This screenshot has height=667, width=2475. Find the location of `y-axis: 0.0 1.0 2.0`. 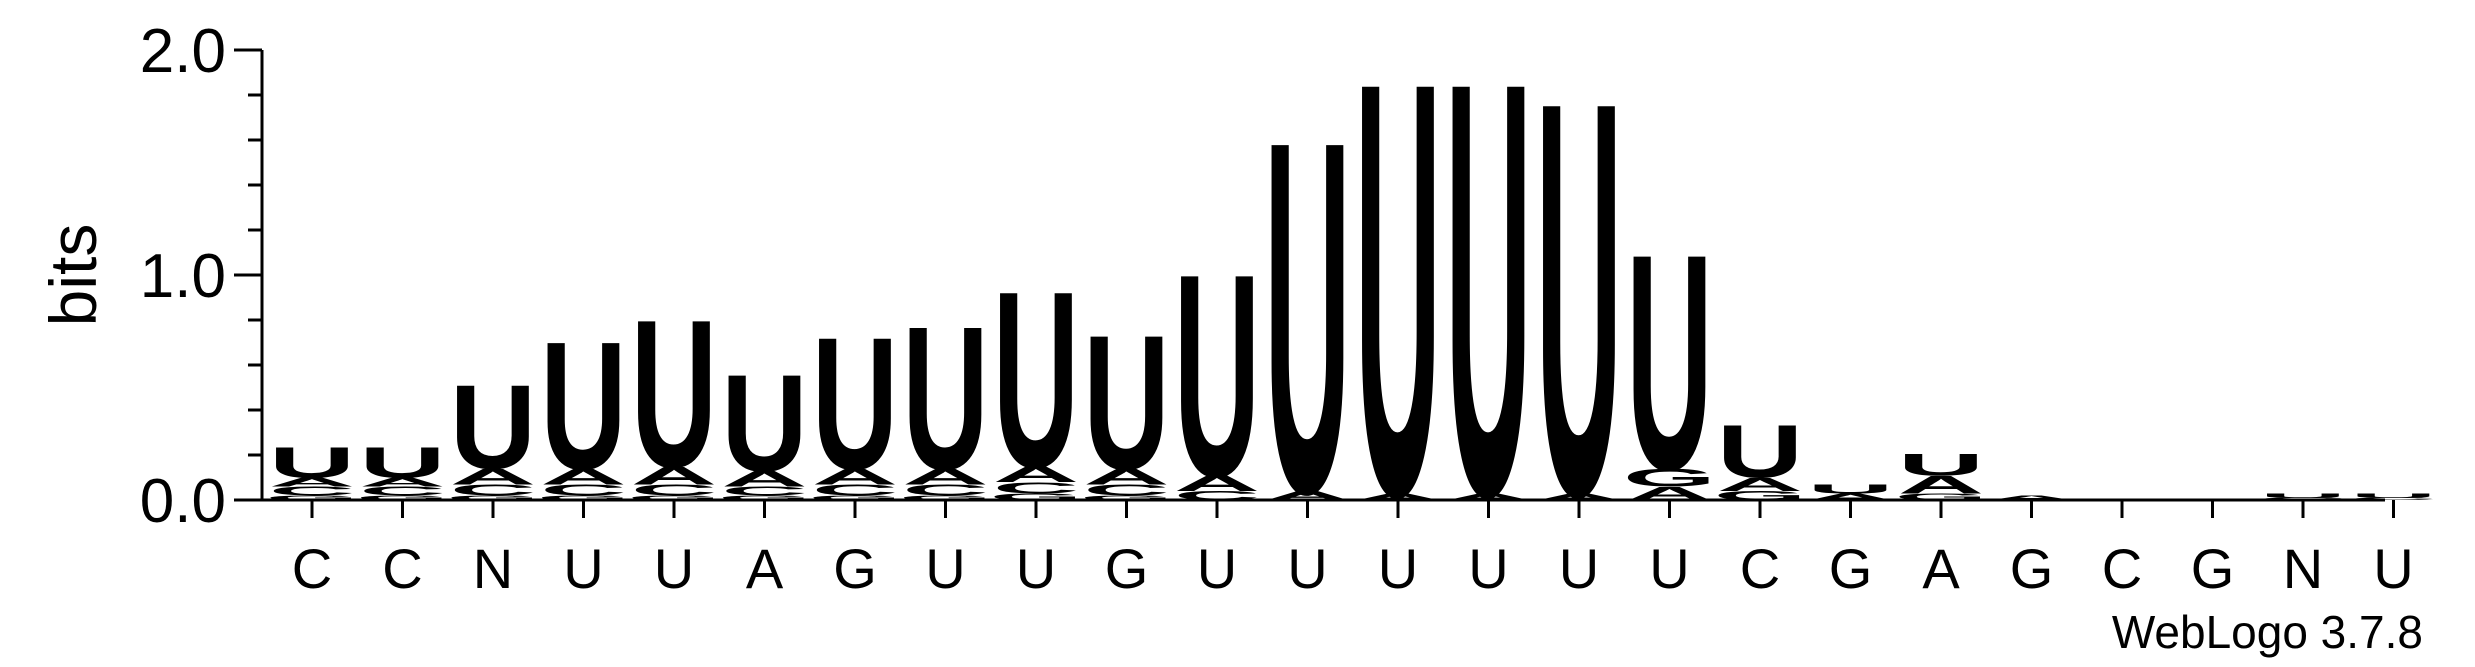

y-axis: 0.0 1.0 2.0 is located at coordinates (202, 276).